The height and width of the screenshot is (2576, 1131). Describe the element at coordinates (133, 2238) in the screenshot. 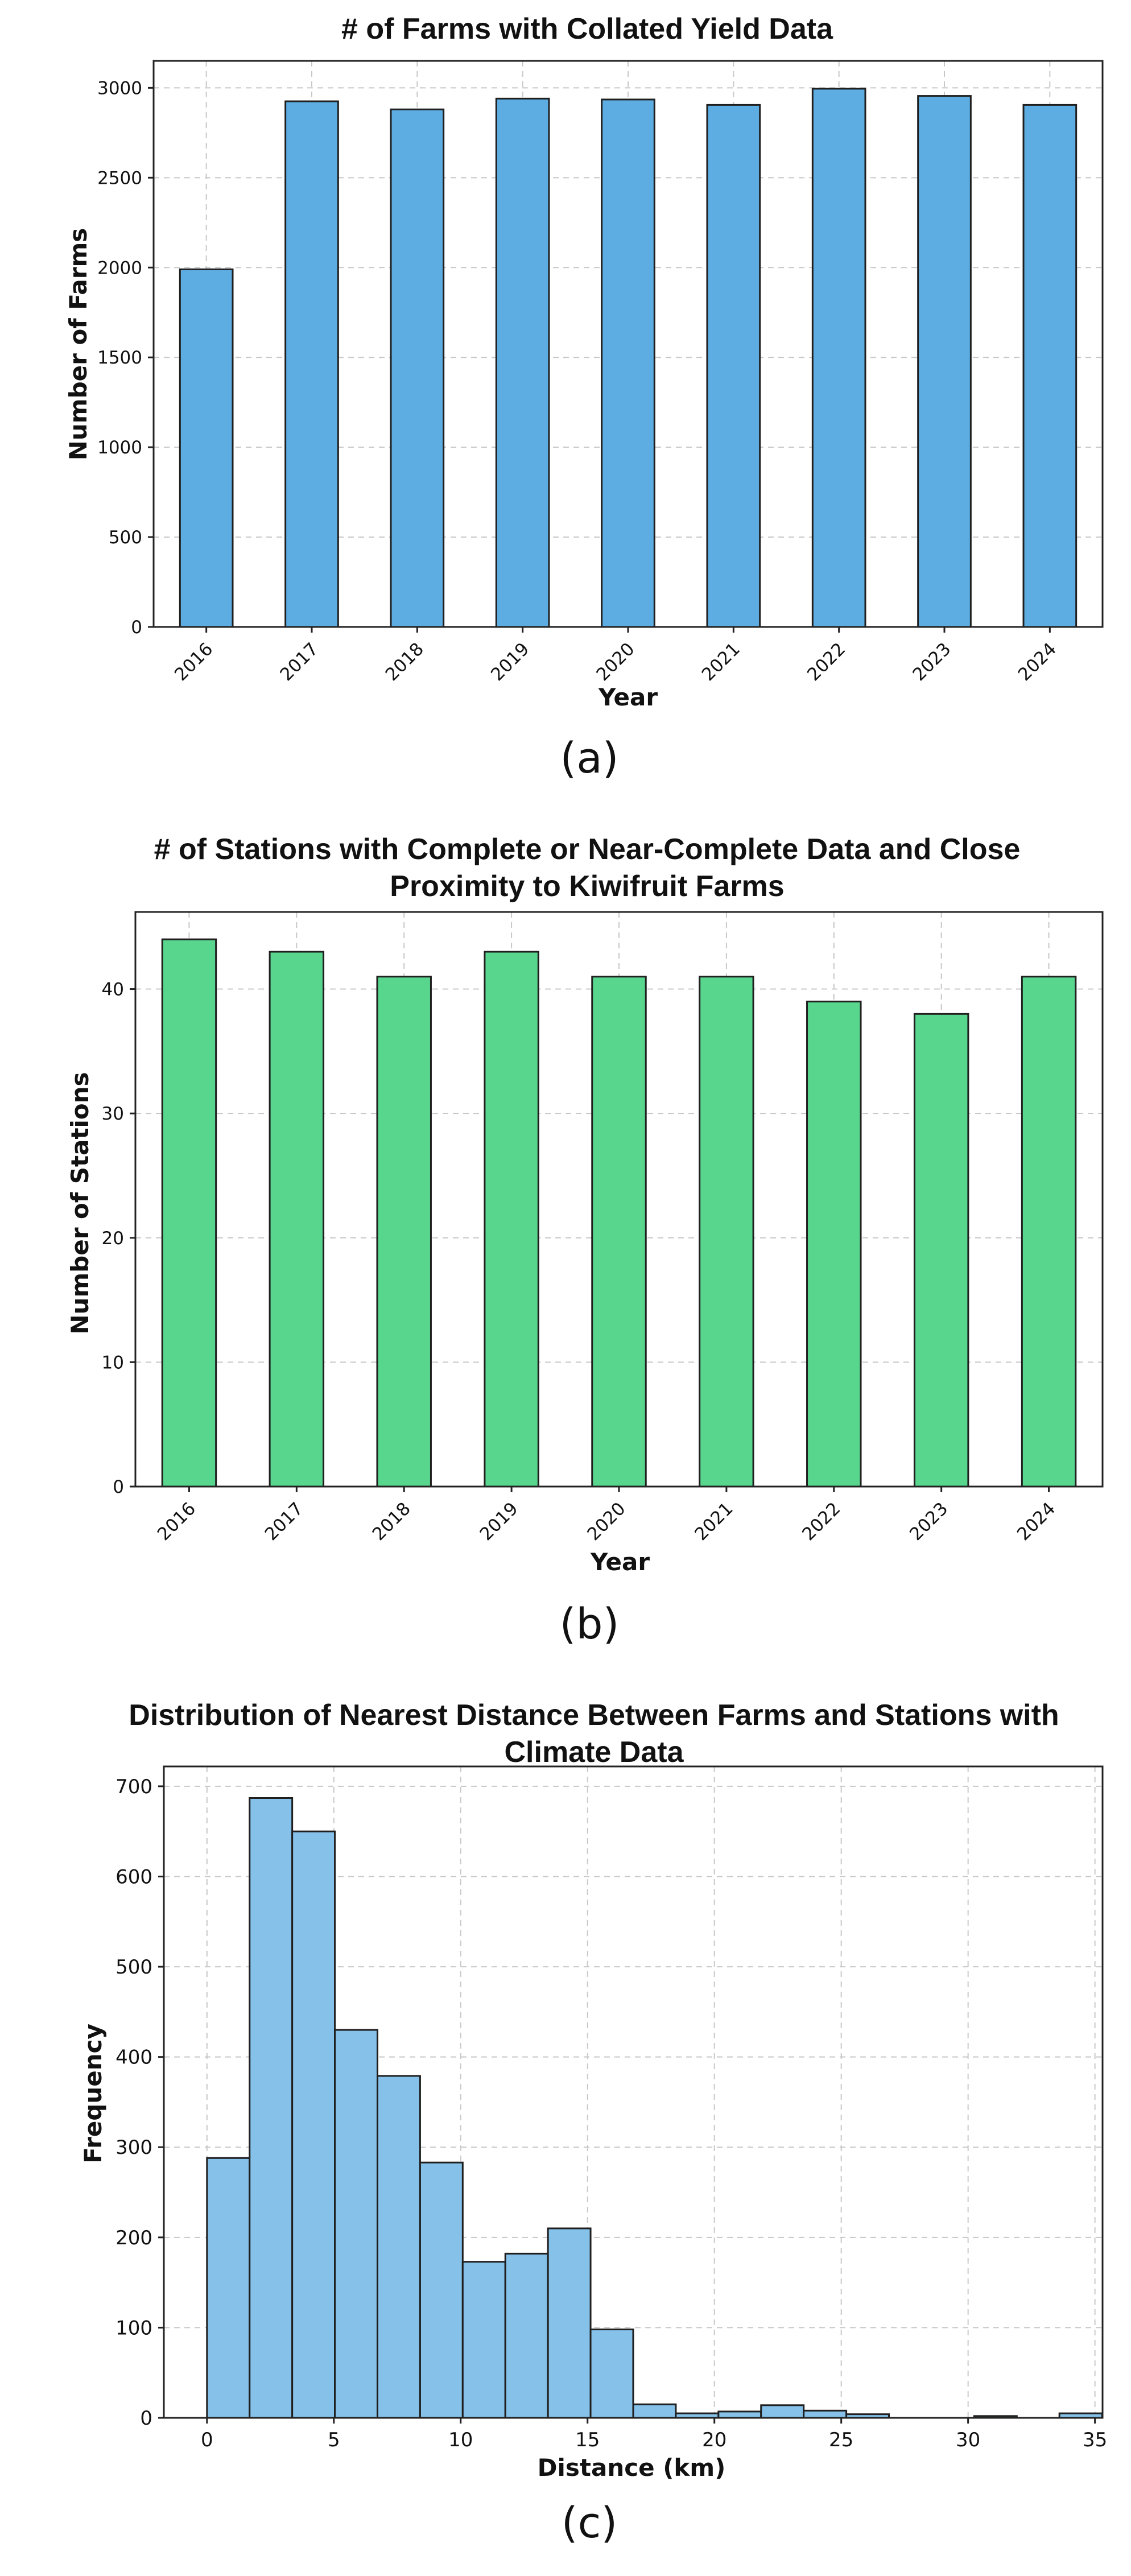

I see `y-tick-label: 200` at that location.